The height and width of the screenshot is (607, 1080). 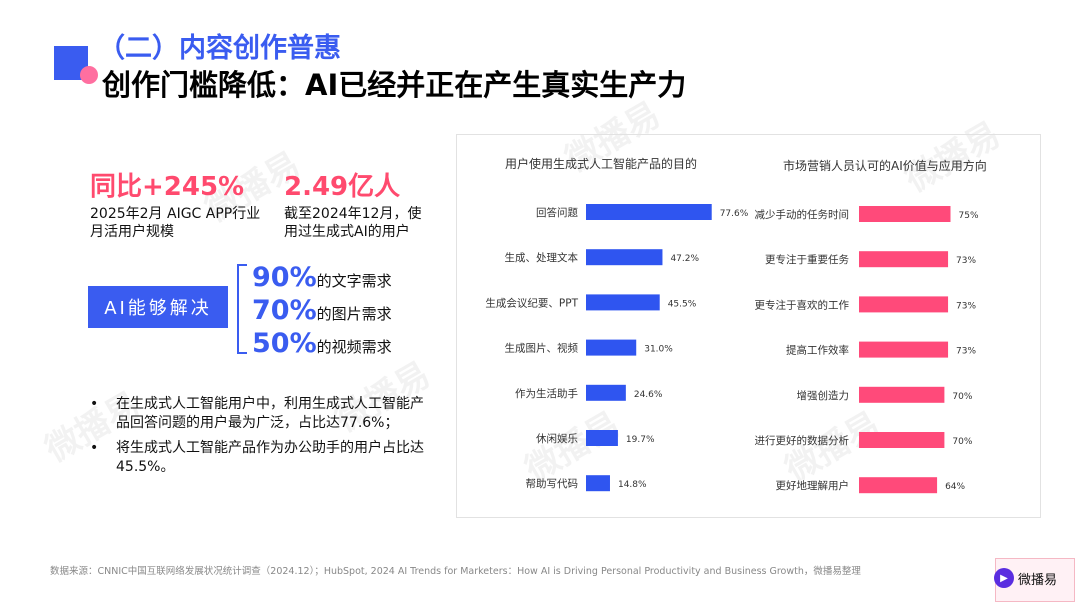 I want to click on list-item: • 将生成式人工智能产品作为办公助手的用户占比达45.5%。, so click(x=257, y=457).